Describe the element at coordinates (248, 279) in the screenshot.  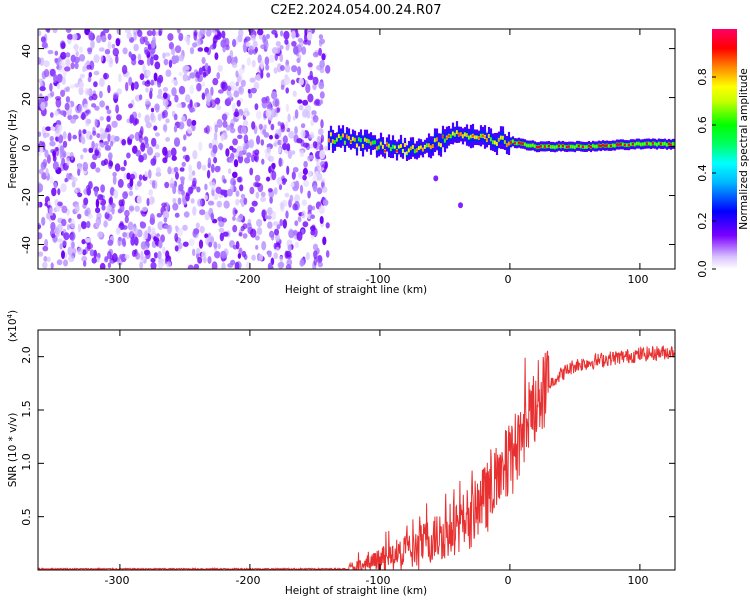
I see `spectrogram-xtick-label: -200` at that location.